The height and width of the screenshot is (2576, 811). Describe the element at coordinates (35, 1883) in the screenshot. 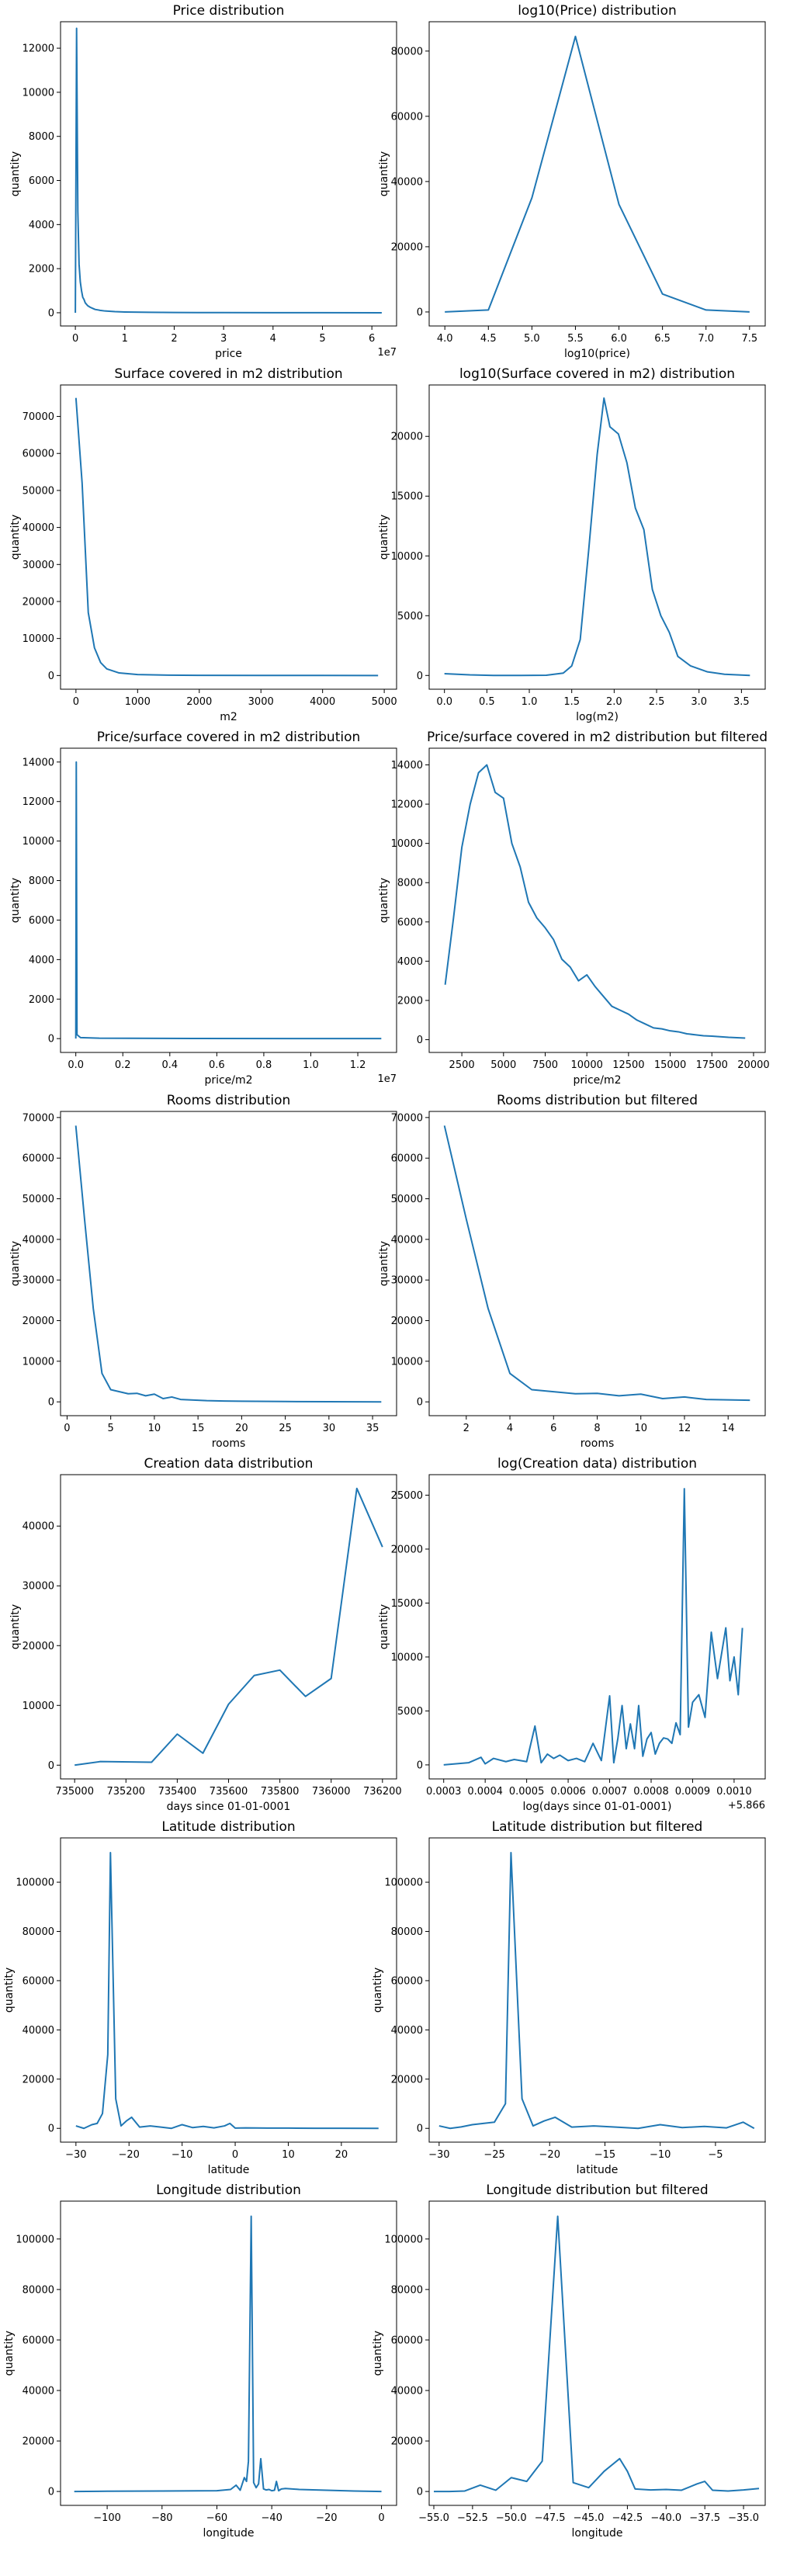

I see `y-tick-label: 100000` at that location.